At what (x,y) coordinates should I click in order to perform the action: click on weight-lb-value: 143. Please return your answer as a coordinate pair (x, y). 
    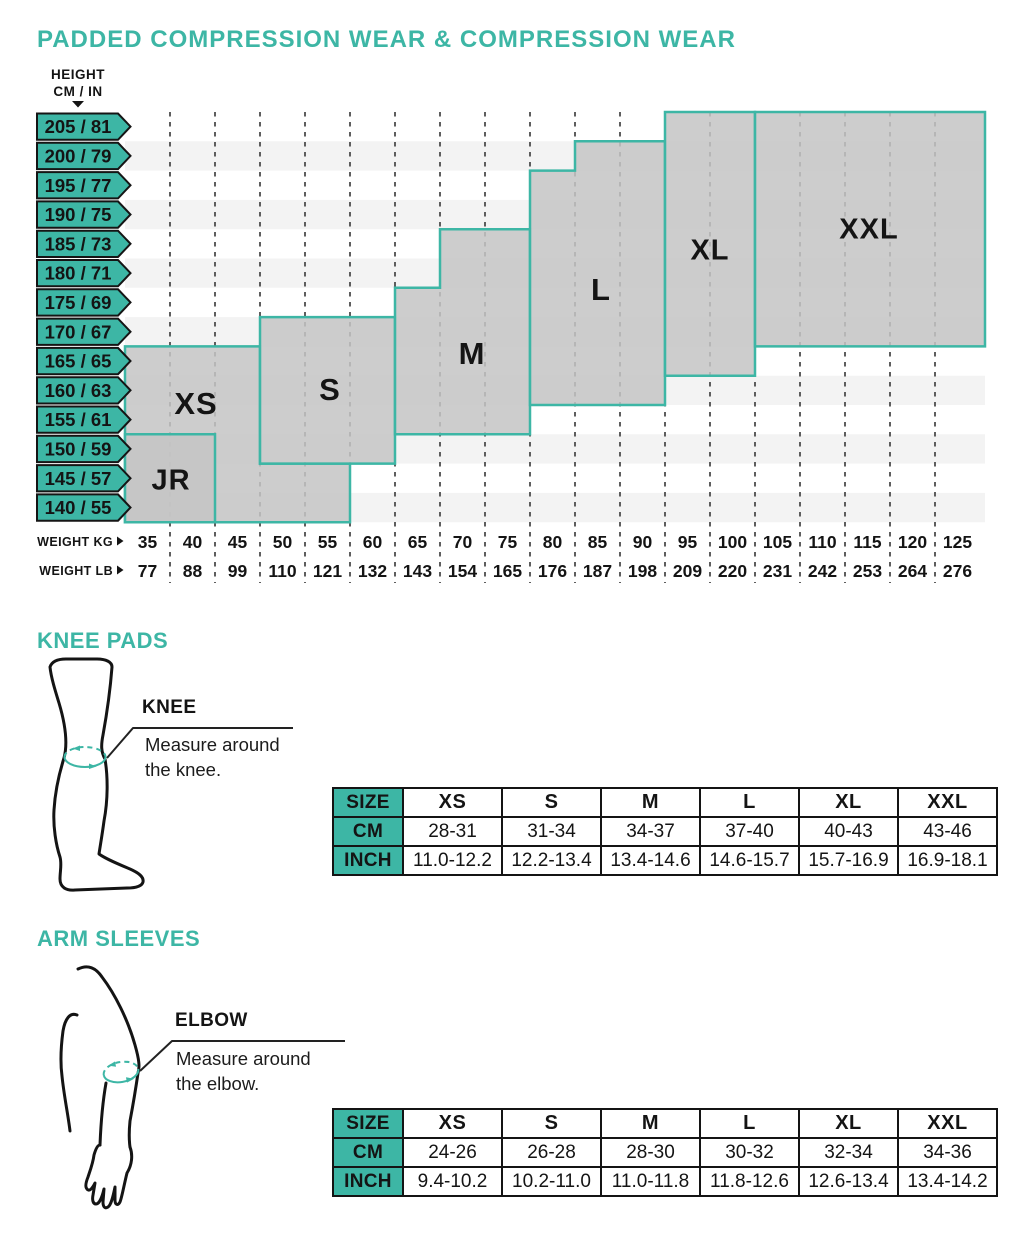
    Looking at the image, I should click on (417, 571).